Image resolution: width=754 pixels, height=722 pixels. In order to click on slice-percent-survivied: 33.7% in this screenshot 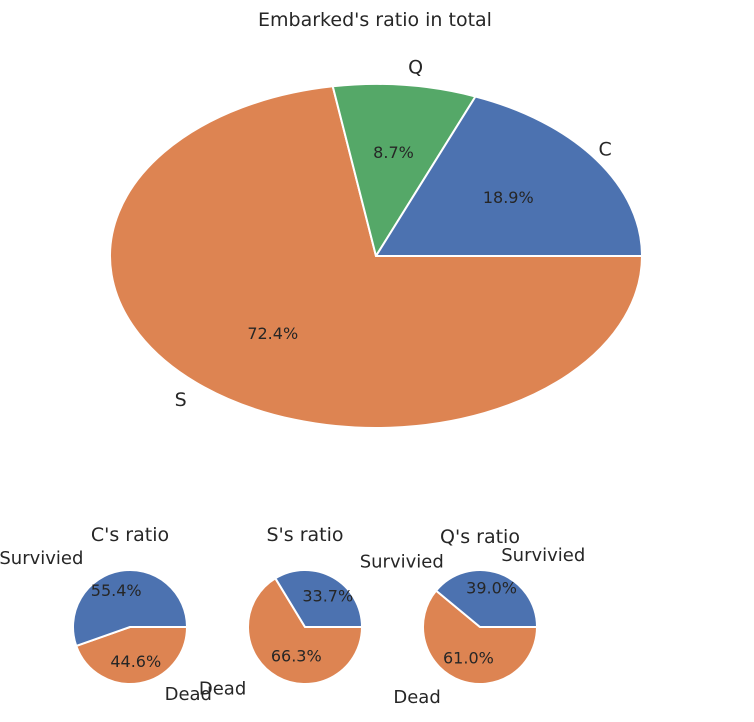, I will do `click(327, 596)`.